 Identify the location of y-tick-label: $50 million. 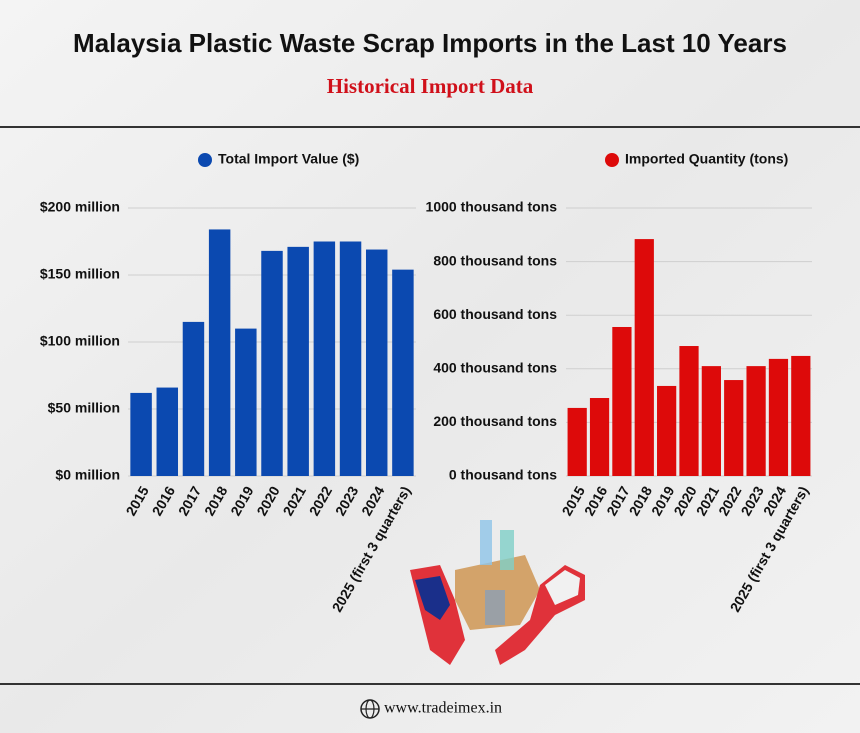
(84, 408).